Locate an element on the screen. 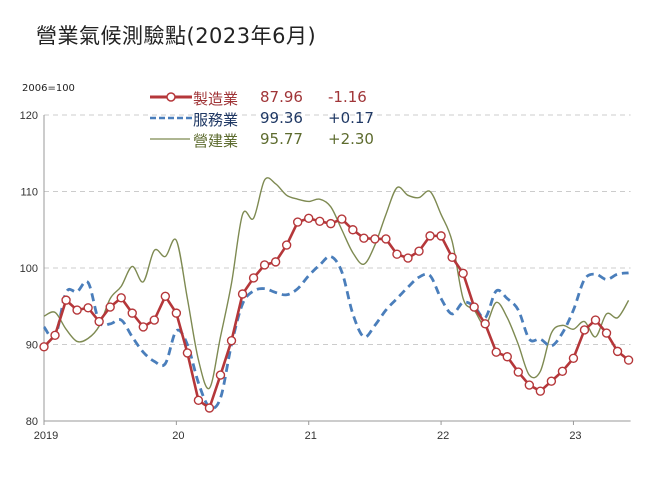 This screenshot has height=492, width=656. unit-label: 2006=100 is located at coordinates (48, 88).